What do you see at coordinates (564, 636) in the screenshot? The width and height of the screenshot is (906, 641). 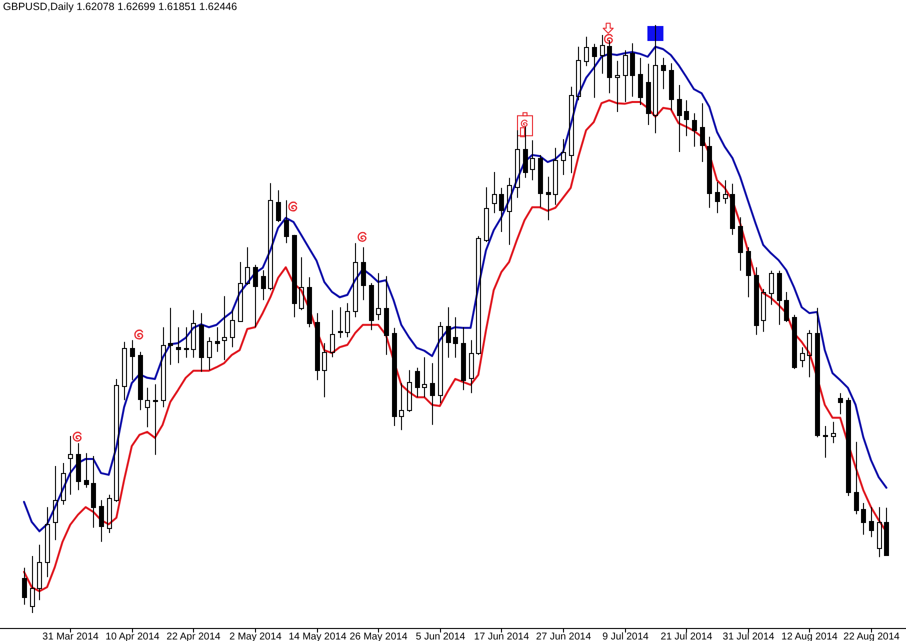 I see `x-tick-label: 27 Jun 2014` at bounding box center [564, 636].